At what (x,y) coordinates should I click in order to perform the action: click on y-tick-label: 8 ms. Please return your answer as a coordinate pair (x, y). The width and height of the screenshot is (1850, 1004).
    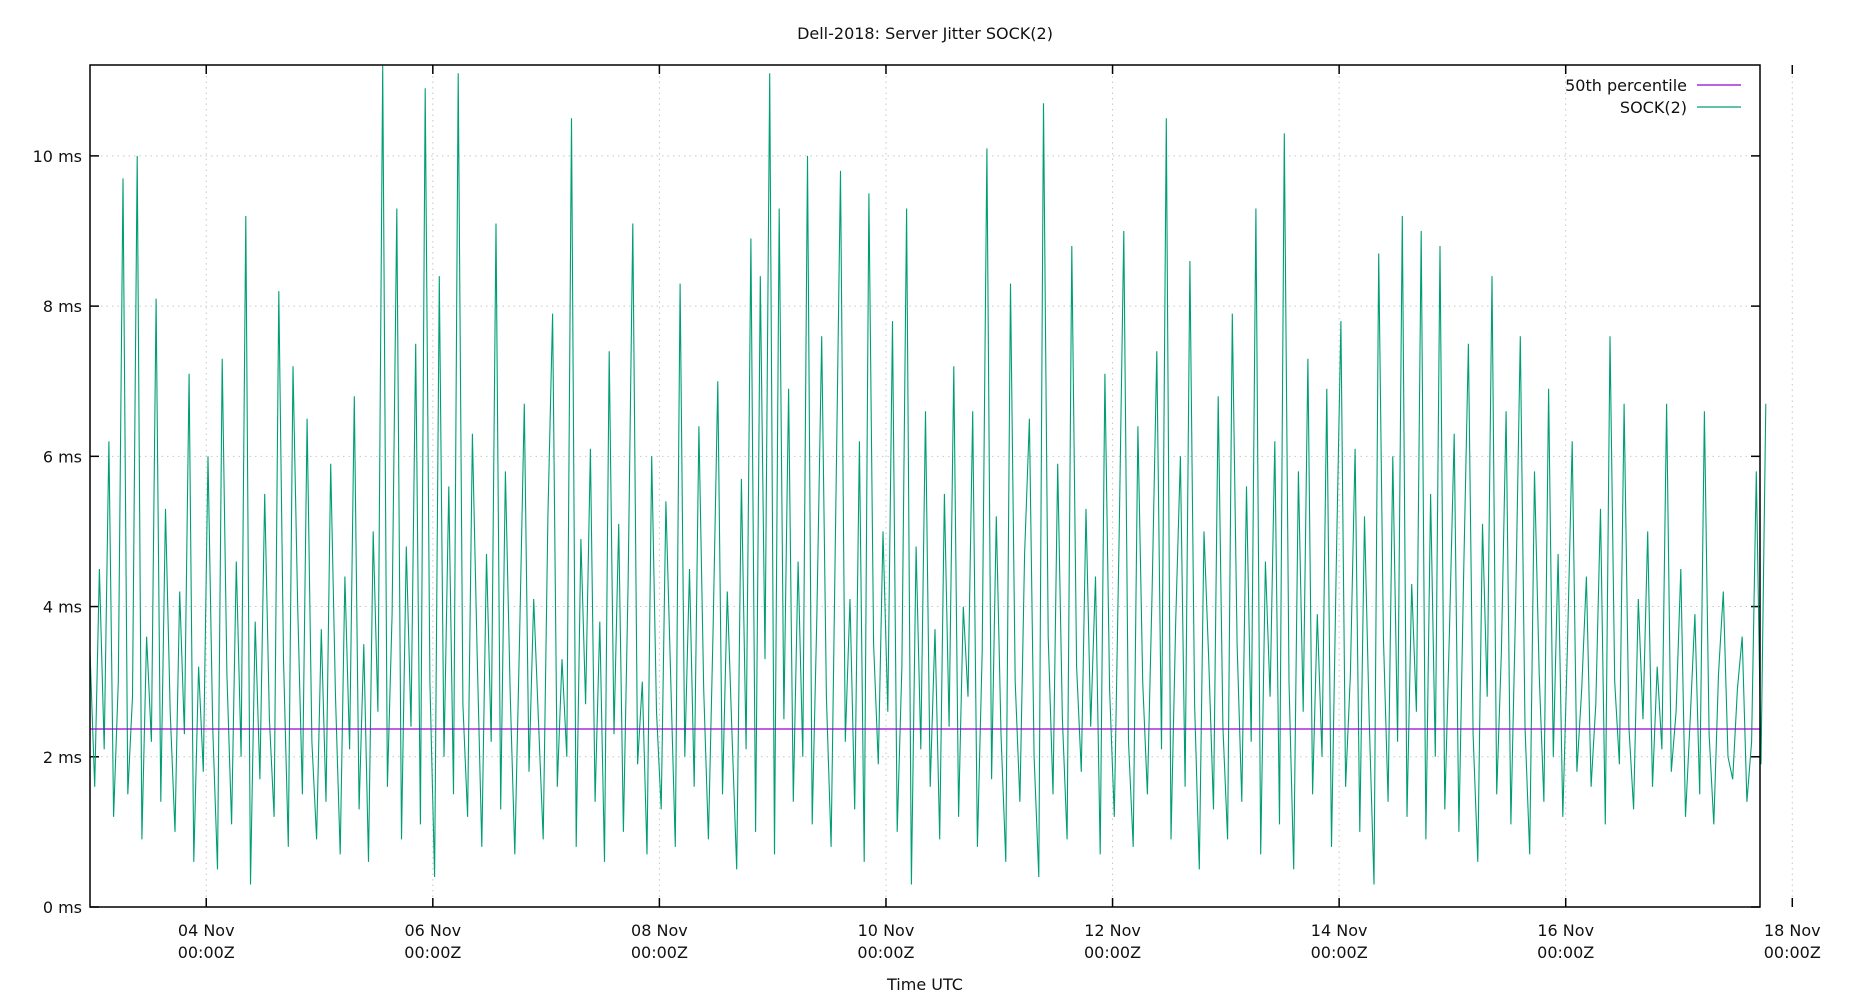
    Looking at the image, I should click on (62, 306).